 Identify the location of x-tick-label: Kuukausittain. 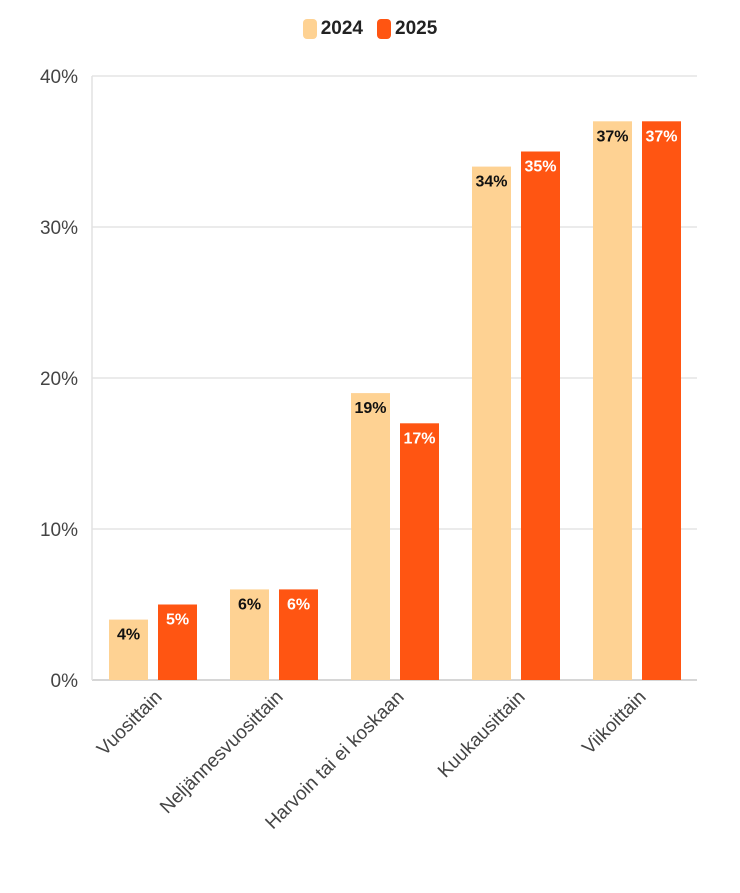
(482, 735).